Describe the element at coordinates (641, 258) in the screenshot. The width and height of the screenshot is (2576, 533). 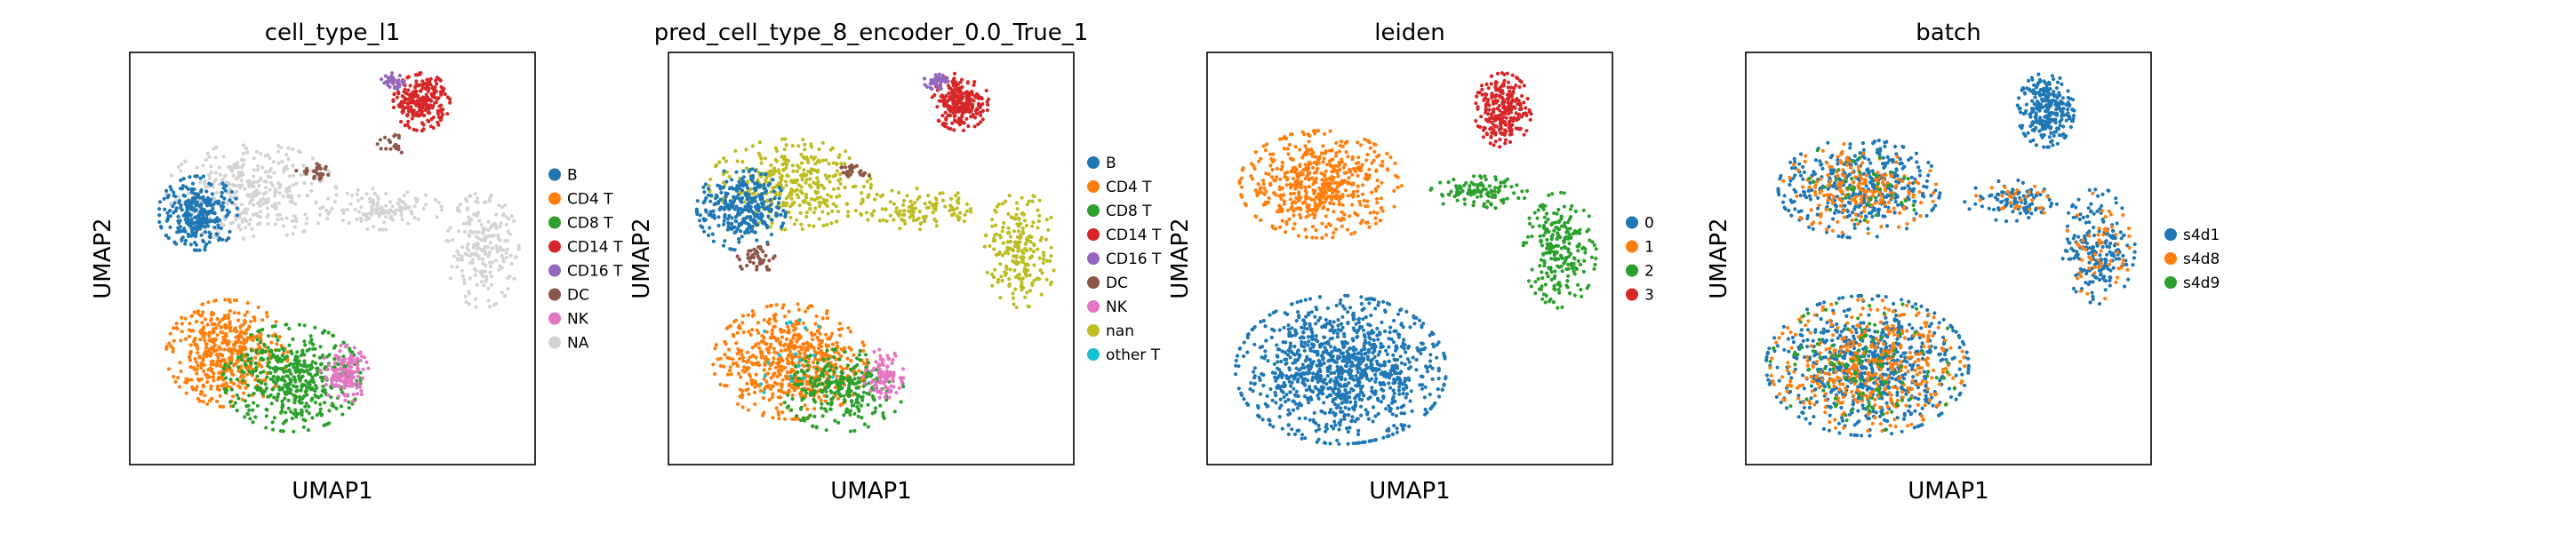
I see `y-axis-label: UMAP2` at that location.